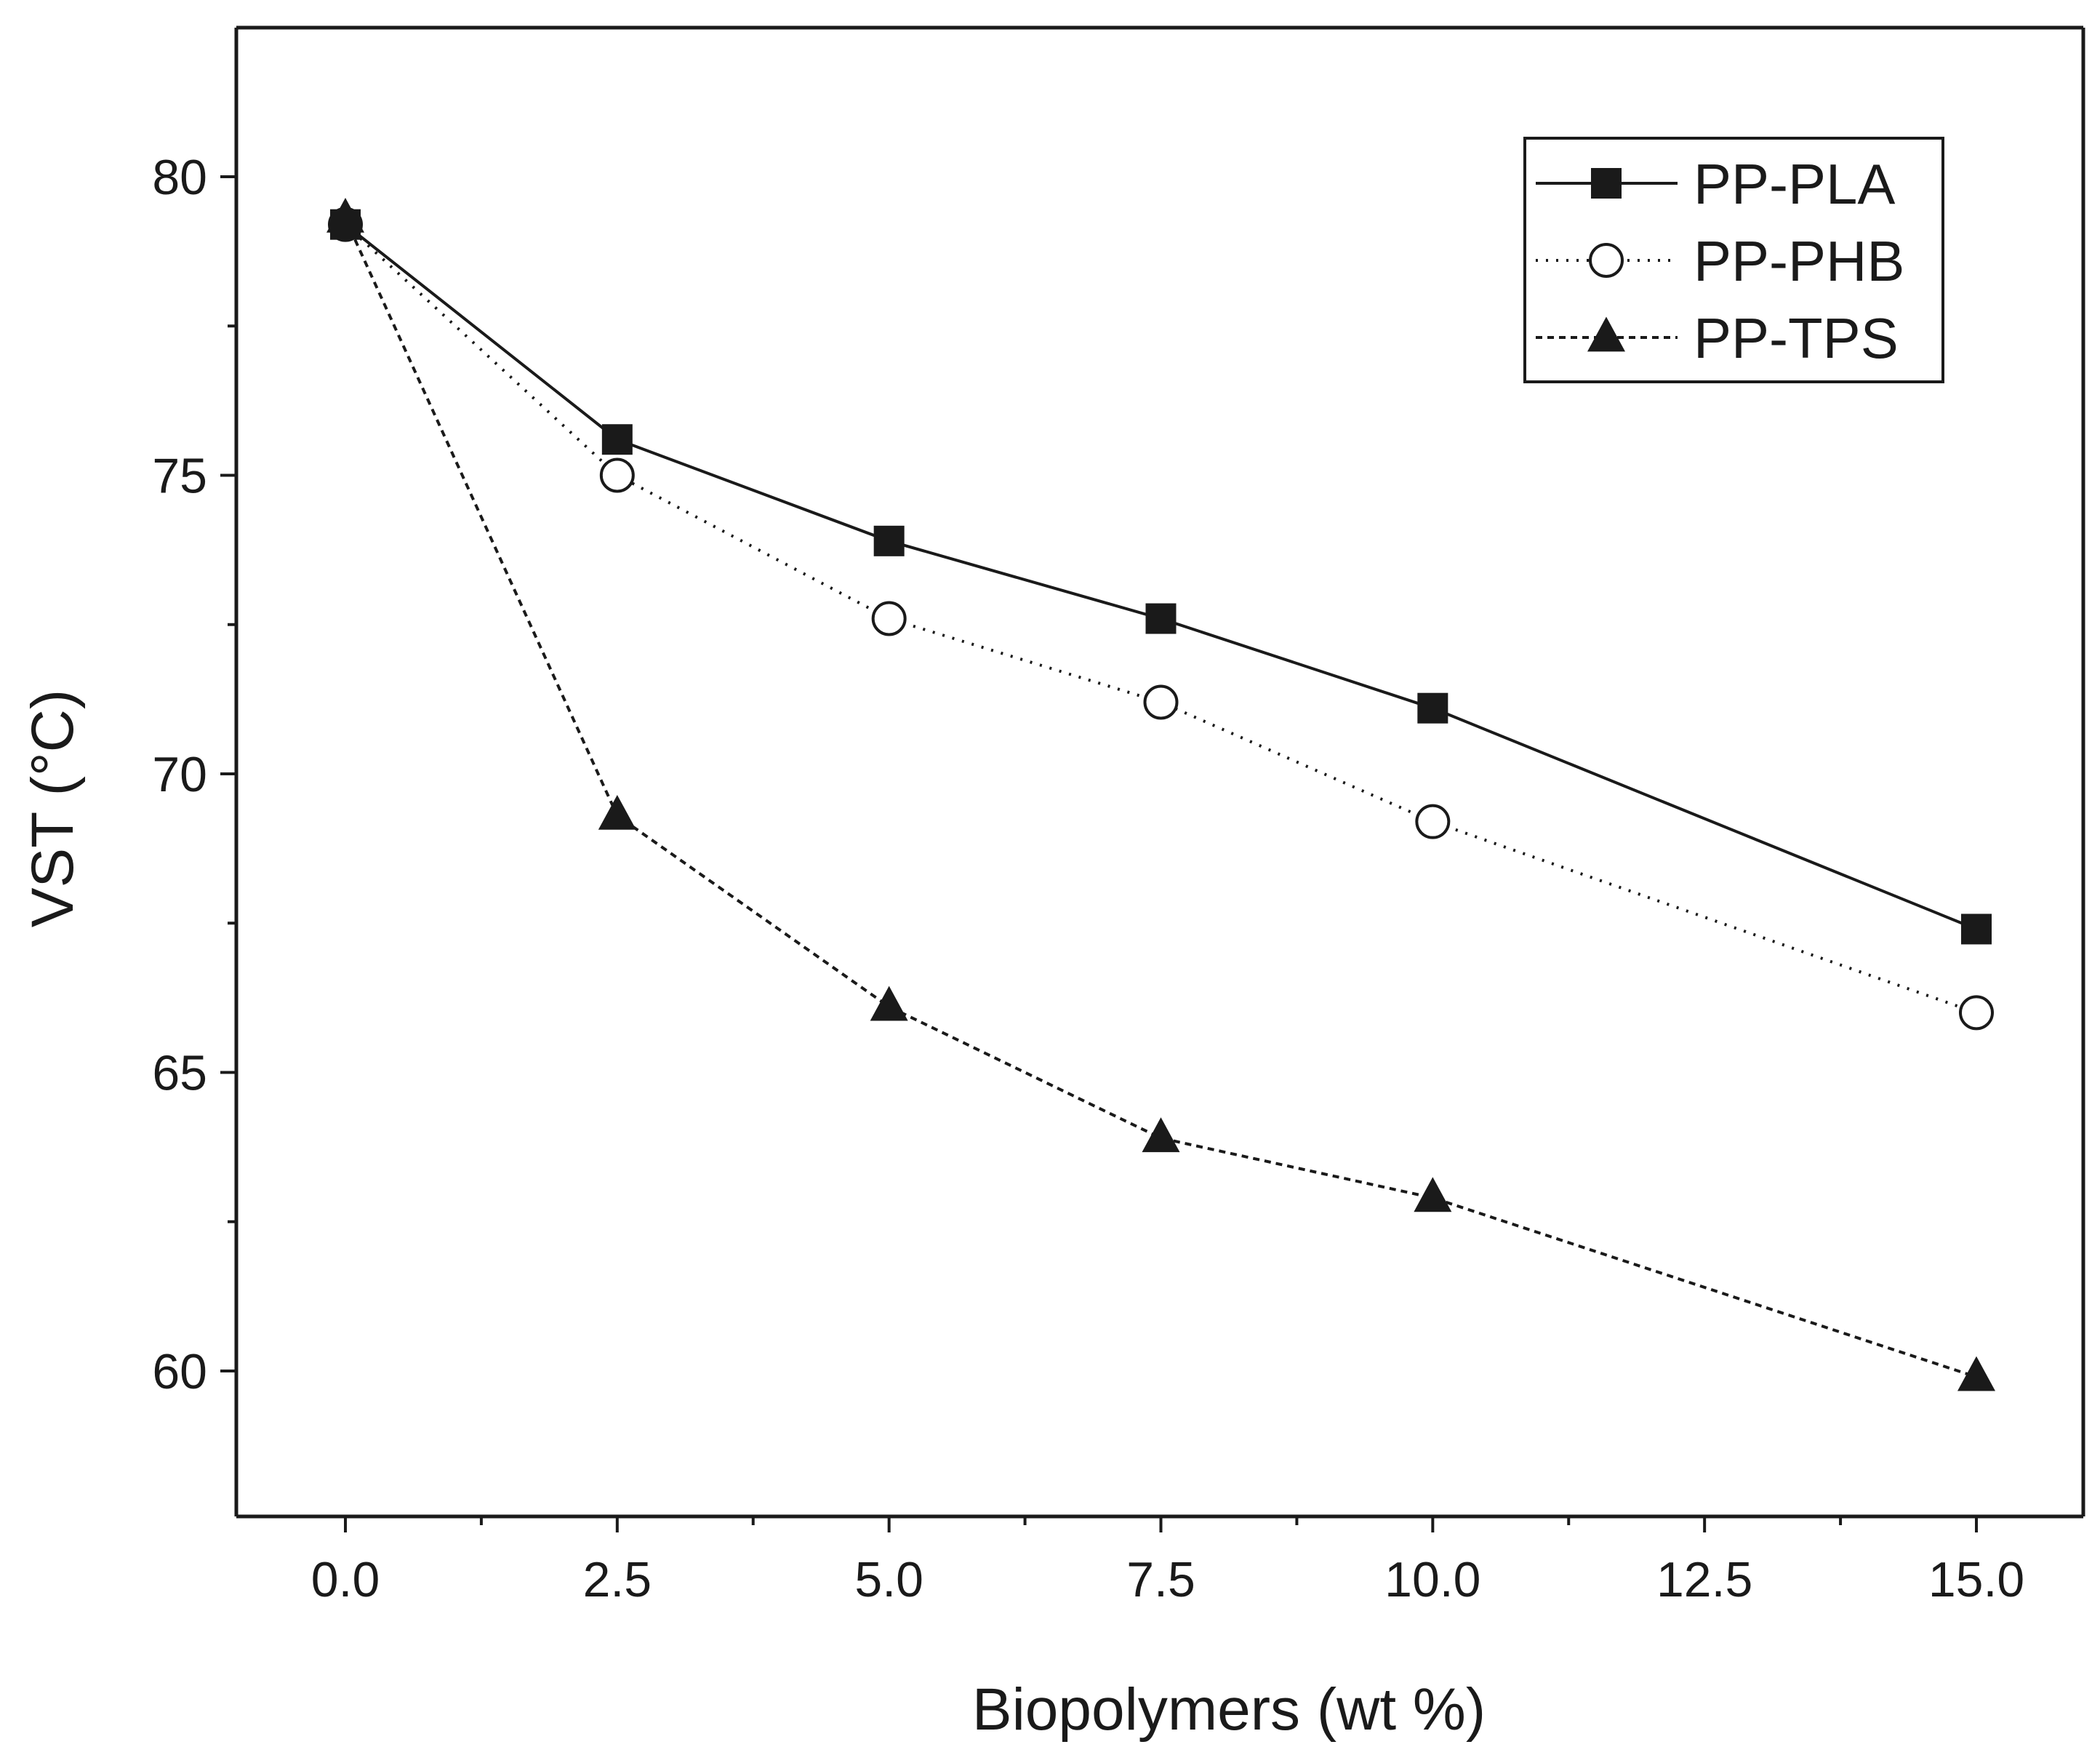  I want to click on y-axis-title: VST (°C), so click(53, 808).